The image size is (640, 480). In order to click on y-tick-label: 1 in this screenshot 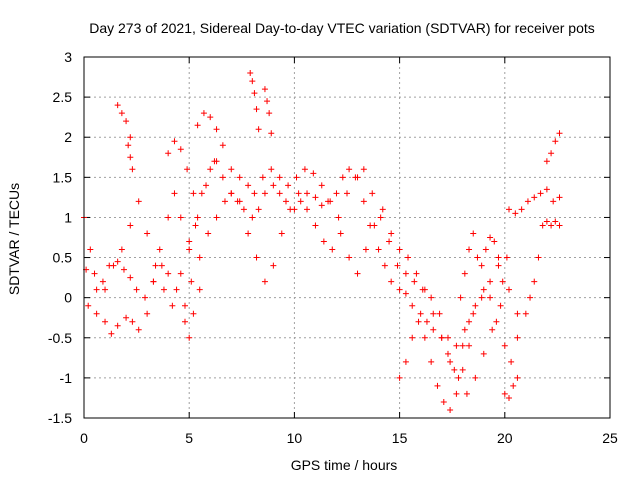, I will do `click(68, 217)`.